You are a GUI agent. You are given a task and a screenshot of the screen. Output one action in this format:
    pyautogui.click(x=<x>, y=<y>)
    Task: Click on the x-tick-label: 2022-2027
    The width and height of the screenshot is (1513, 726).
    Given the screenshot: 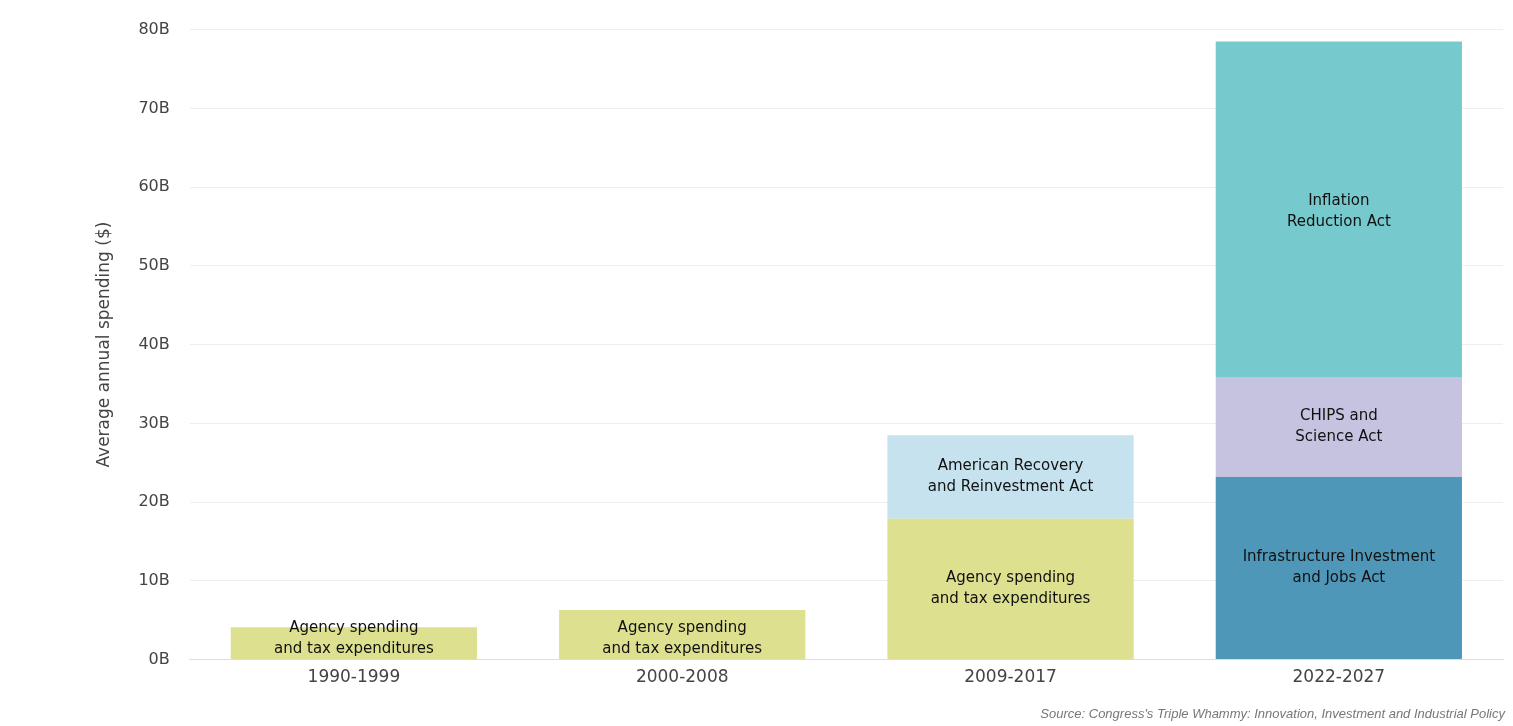 What is the action you would take?
    pyautogui.click(x=1339, y=676)
    